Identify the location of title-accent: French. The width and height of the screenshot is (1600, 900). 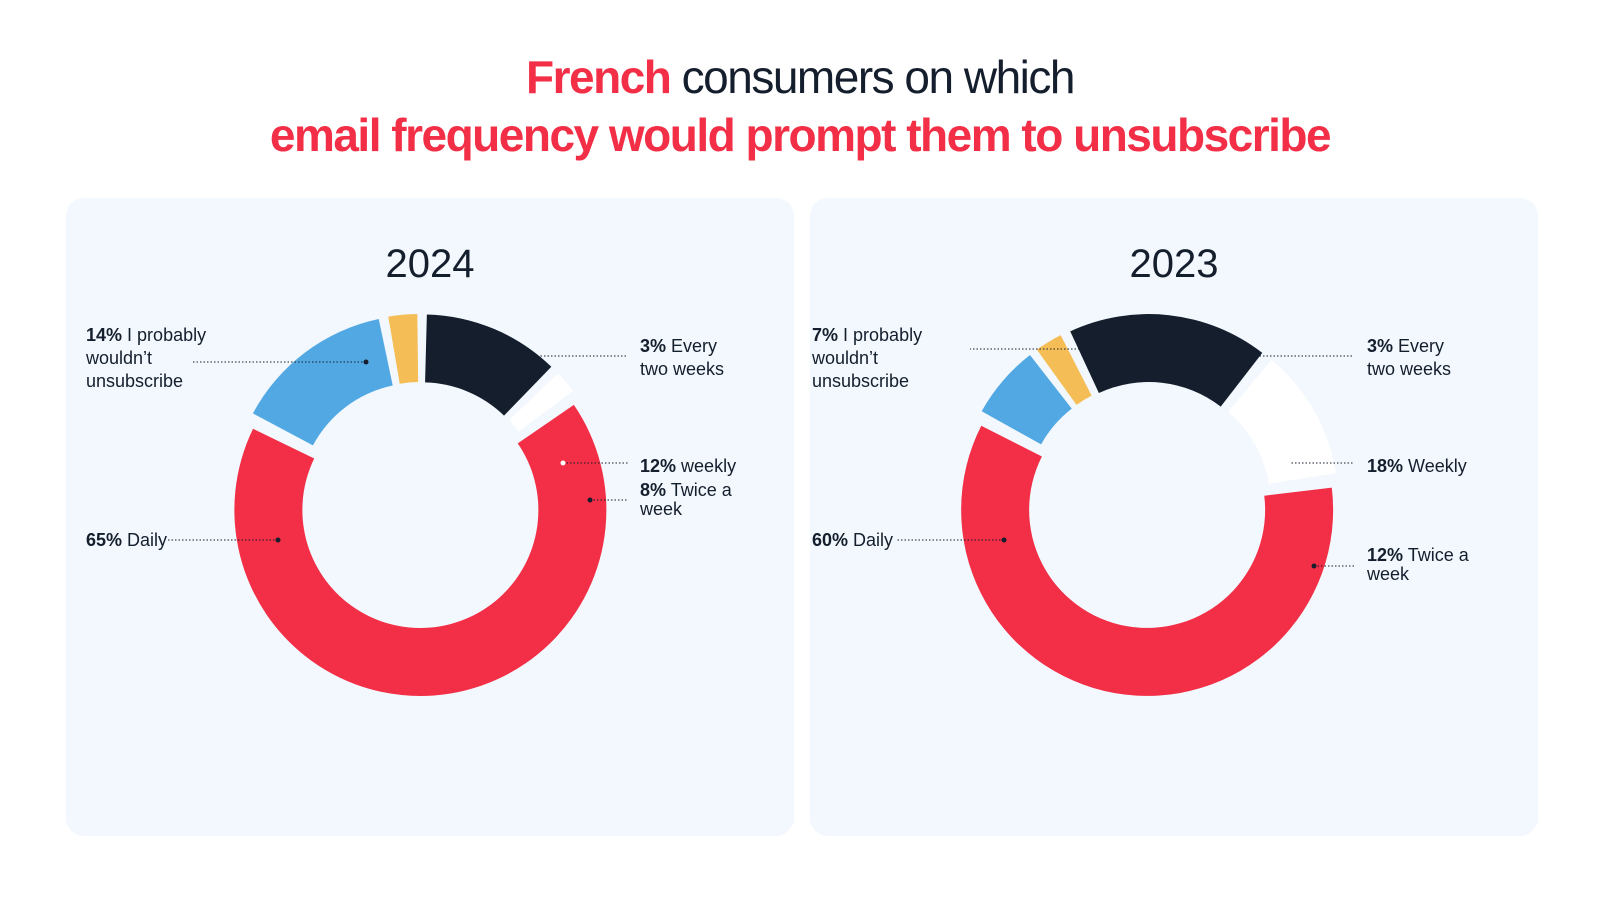
(599, 77).